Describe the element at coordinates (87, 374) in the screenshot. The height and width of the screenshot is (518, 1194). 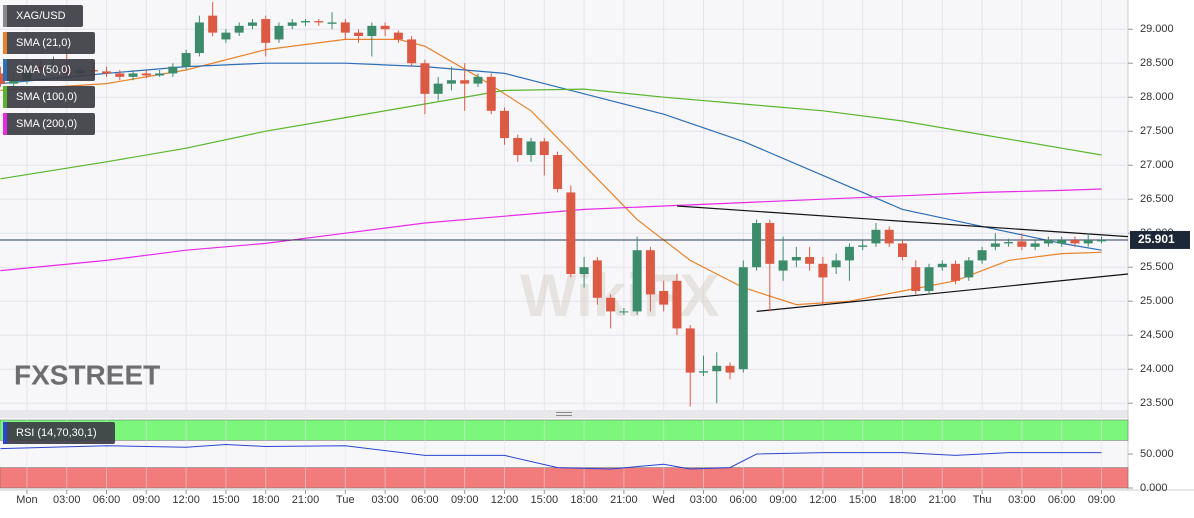
I see `watermark: FXSTREET` at that location.